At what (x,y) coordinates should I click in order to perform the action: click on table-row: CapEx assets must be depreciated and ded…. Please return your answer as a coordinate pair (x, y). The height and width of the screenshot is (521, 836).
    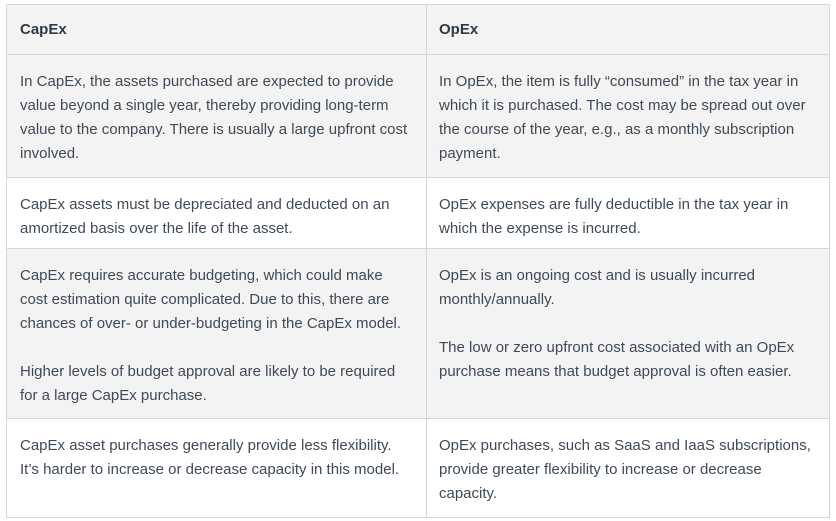
    Looking at the image, I should click on (418, 213).